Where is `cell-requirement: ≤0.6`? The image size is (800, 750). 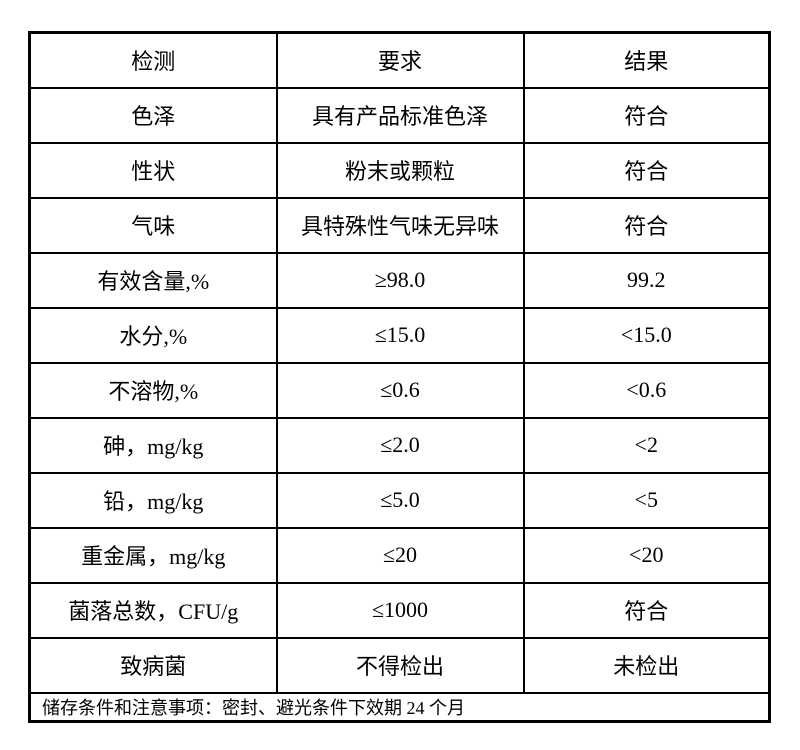 cell-requirement: ≤0.6 is located at coordinates (400, 390).